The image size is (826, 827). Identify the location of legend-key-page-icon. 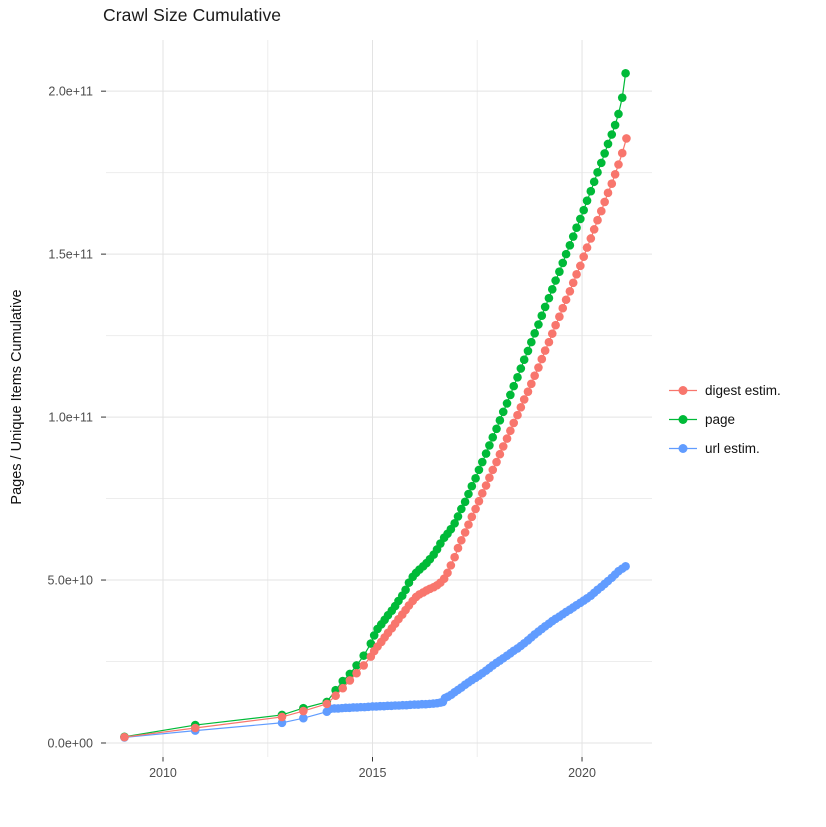
(683, 419).